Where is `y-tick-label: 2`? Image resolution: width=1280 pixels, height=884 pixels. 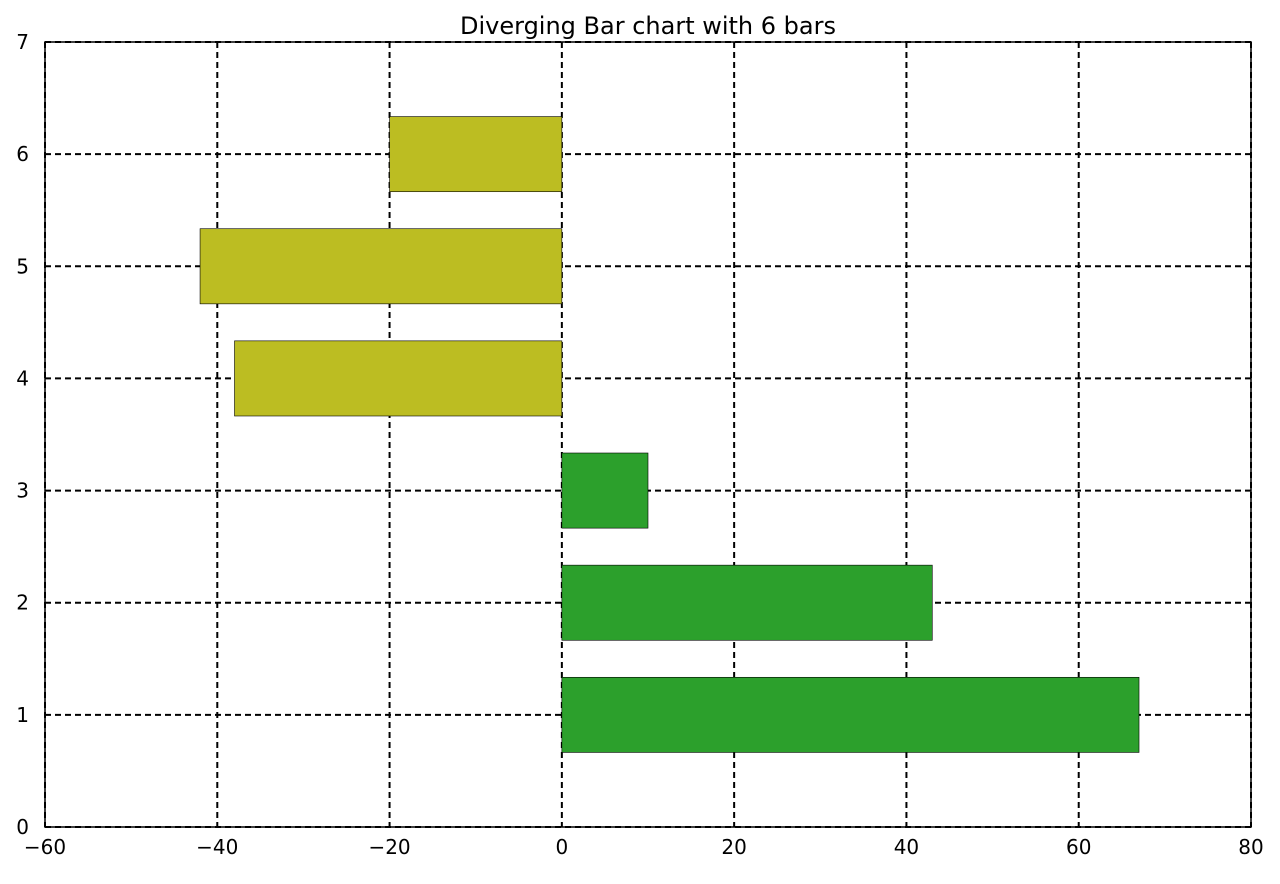
y-tick-label: 2 is located at coordinates (22, 603).